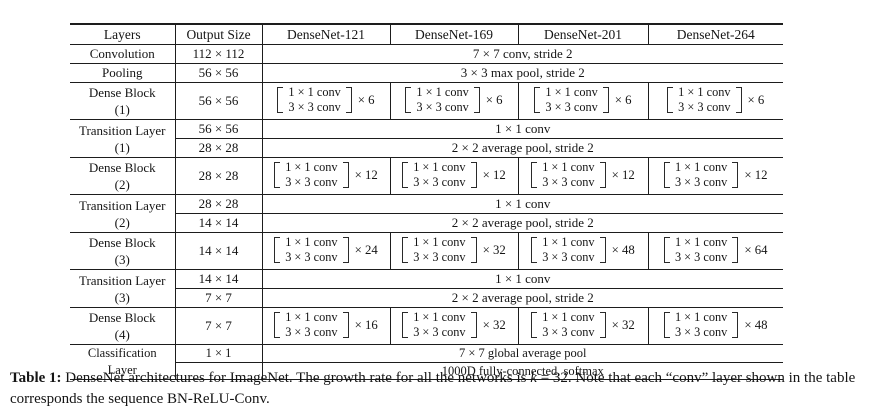 This screenshot has width=875, height=418. Describe the element at coordinates (366, 324) in the screenshot. I see `repeat-multiplier: × 16` at that location.